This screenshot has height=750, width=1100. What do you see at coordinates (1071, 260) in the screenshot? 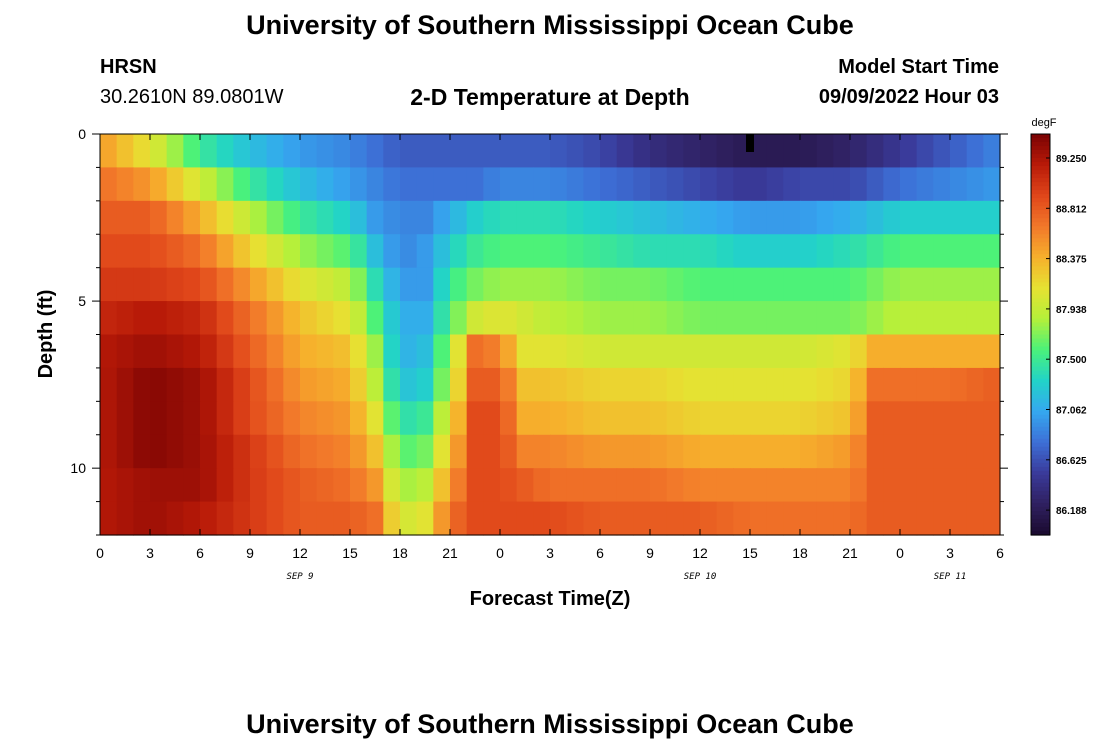
I see `colorbar-tick-label: 88.375` at bounding box center [1071, 260].